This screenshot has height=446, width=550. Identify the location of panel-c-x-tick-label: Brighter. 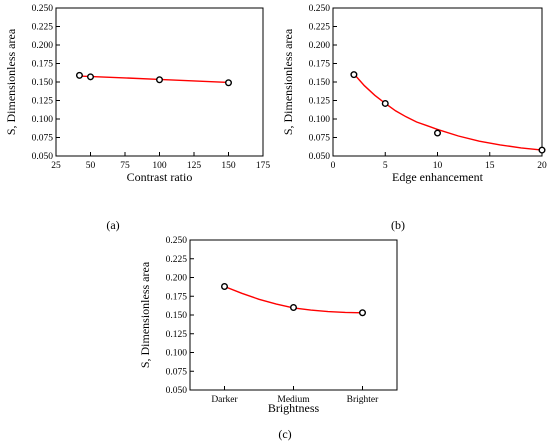
(363, 400).